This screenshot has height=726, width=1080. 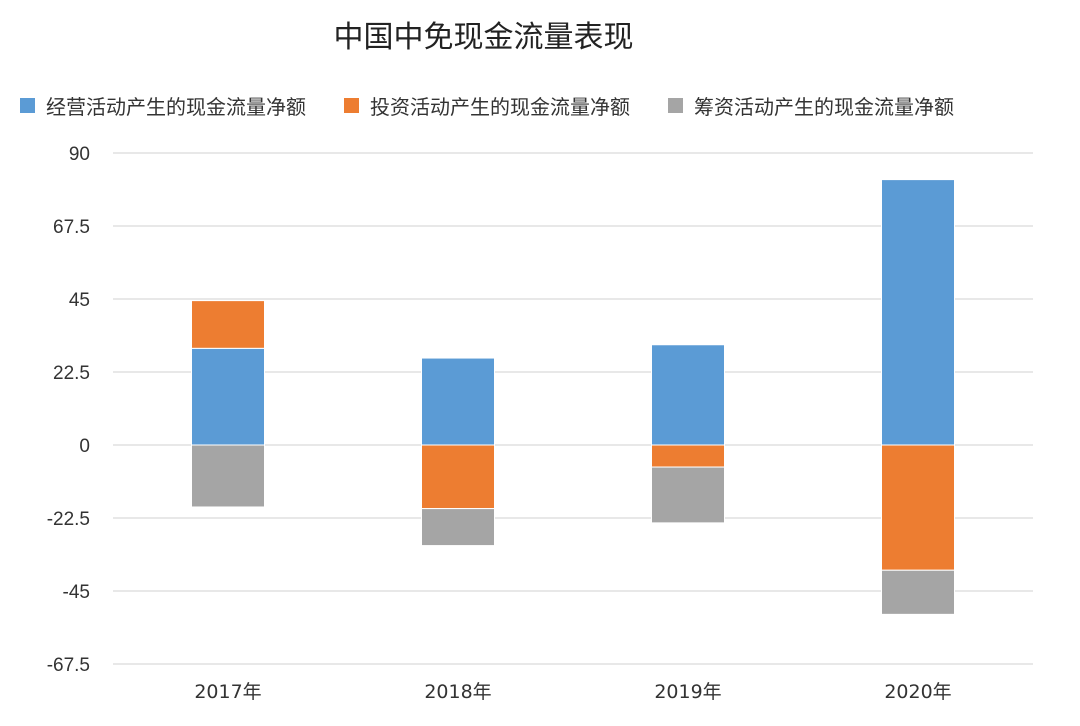 What do you see at coordinates (68, 665) in the screenshot?
I see `y-tick-label: -67.5` at bounding box center [68, 665].